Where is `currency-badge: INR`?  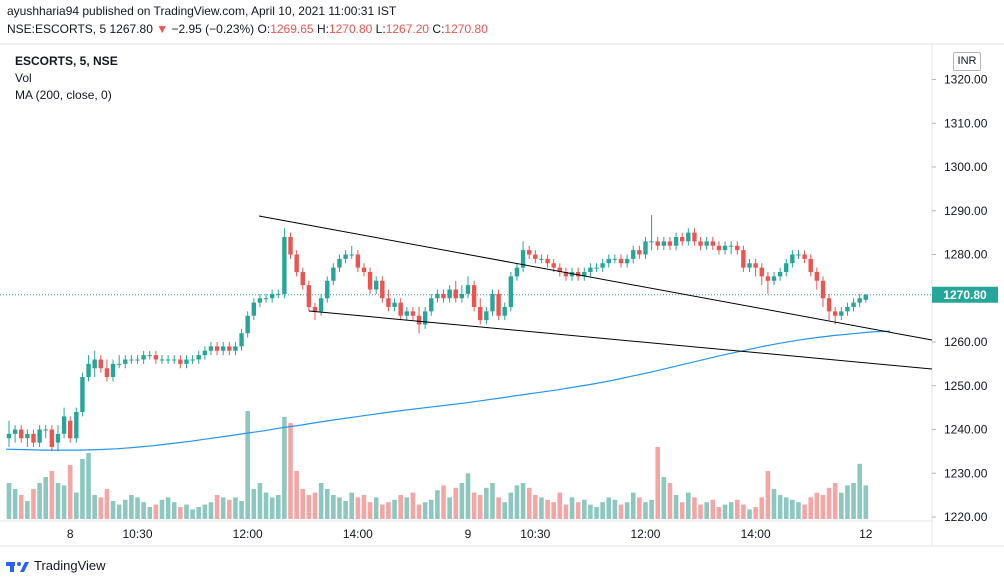 currency-badge: INR is located at coordinates (967, 61).